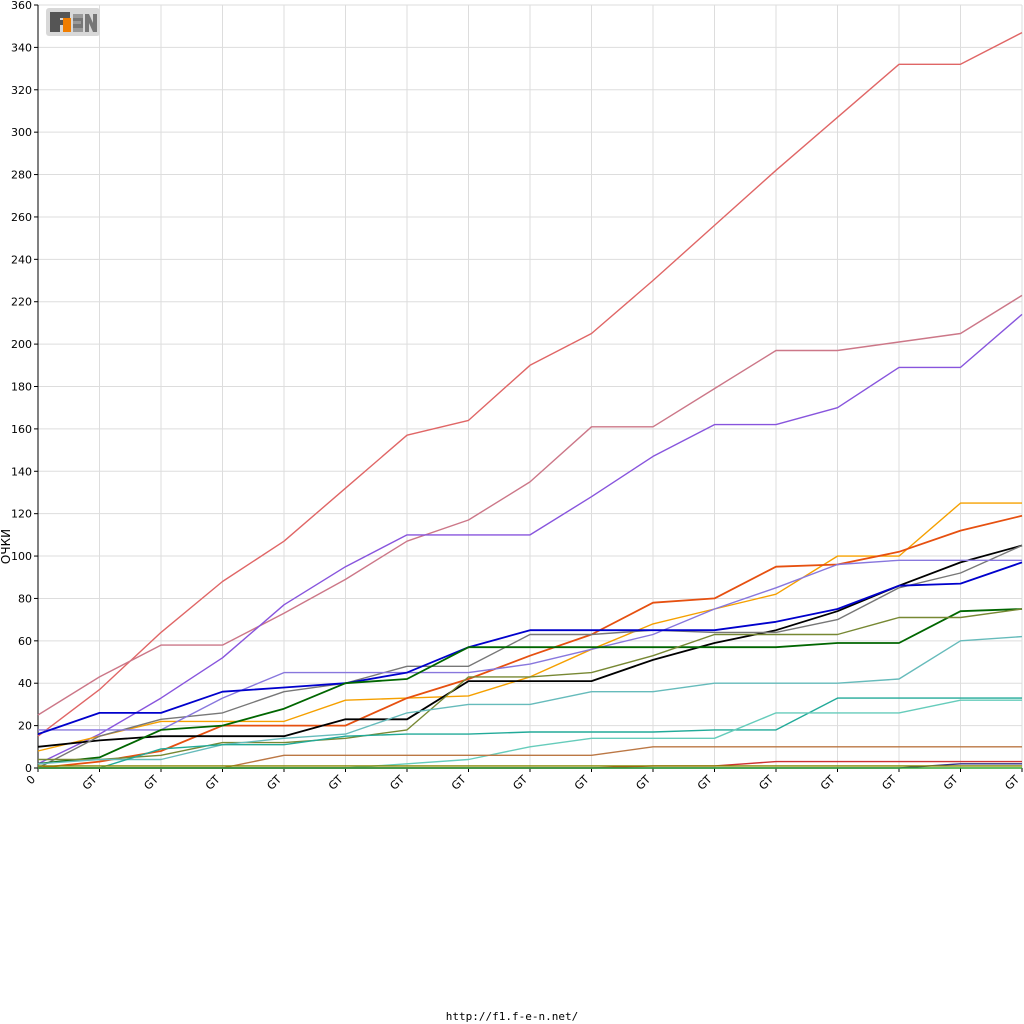 This screenshot has height=1024, width=1024. I want to click on y-tick-label: 100, so click(21, 556).